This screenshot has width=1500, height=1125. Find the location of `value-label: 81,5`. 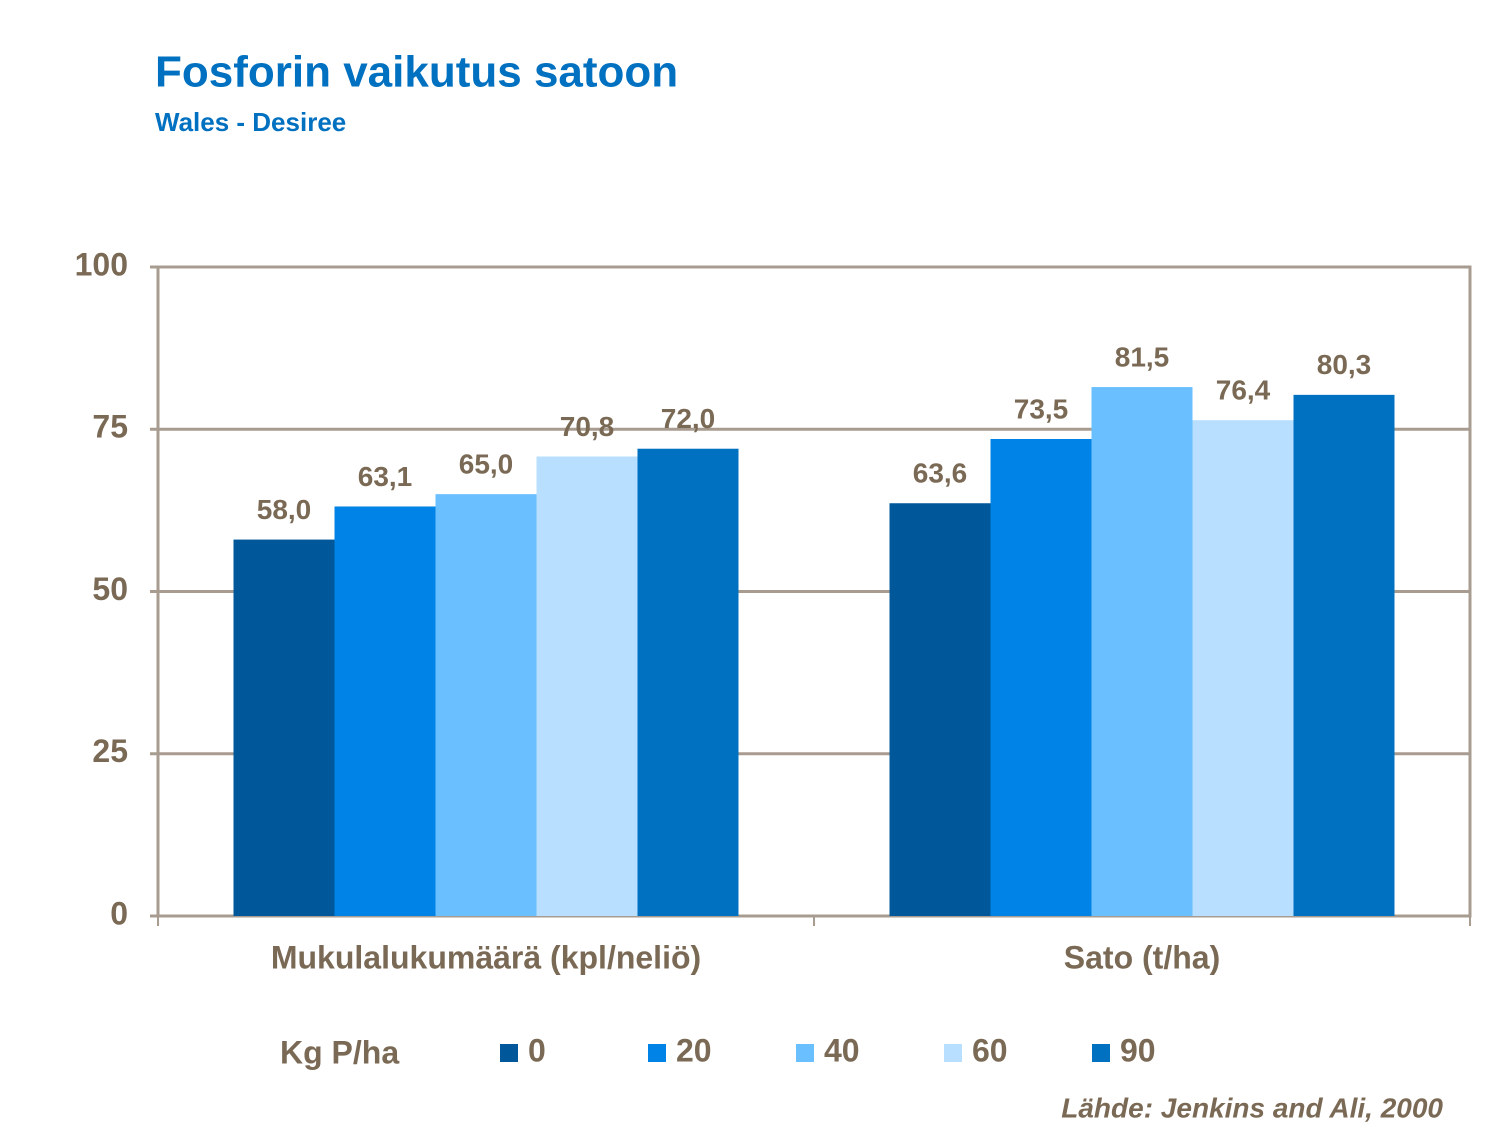

value-label: 81,5 is located at coordinates (1142, 356).